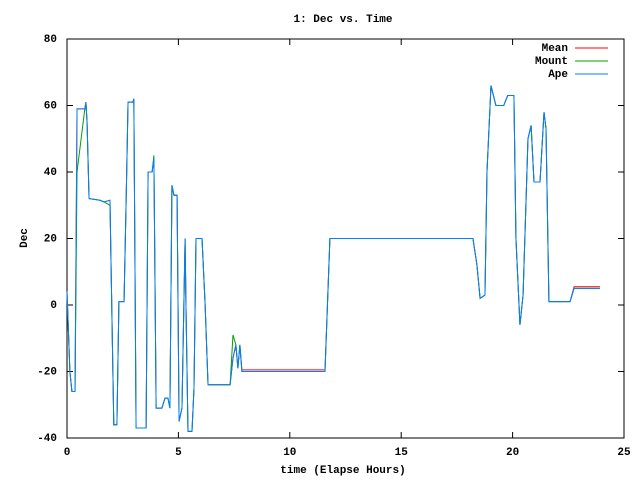 The width and height of the screenshot is (640, 480). I want to click on x-tick-label: 25, so click(624, 453).